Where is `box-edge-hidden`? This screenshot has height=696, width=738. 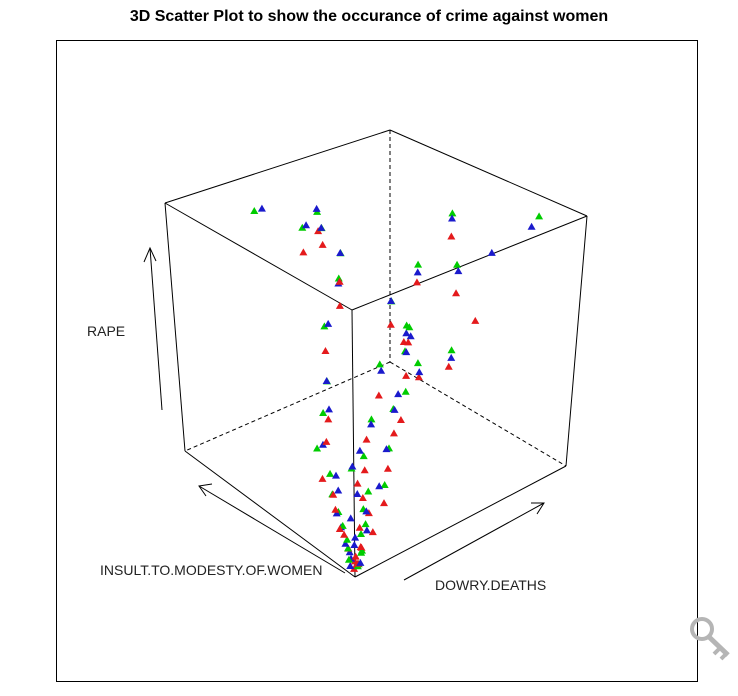 box-edge-hidden is located at coordinates (287, 406).